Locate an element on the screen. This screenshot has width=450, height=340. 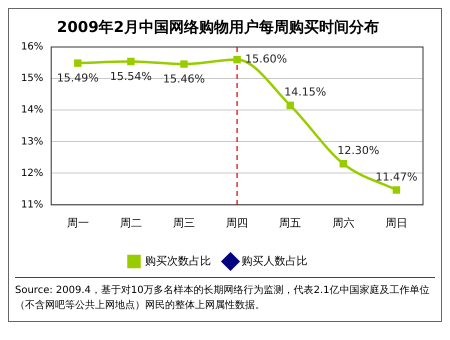
data-label: 11.47% is located at coordinates (396, 177).